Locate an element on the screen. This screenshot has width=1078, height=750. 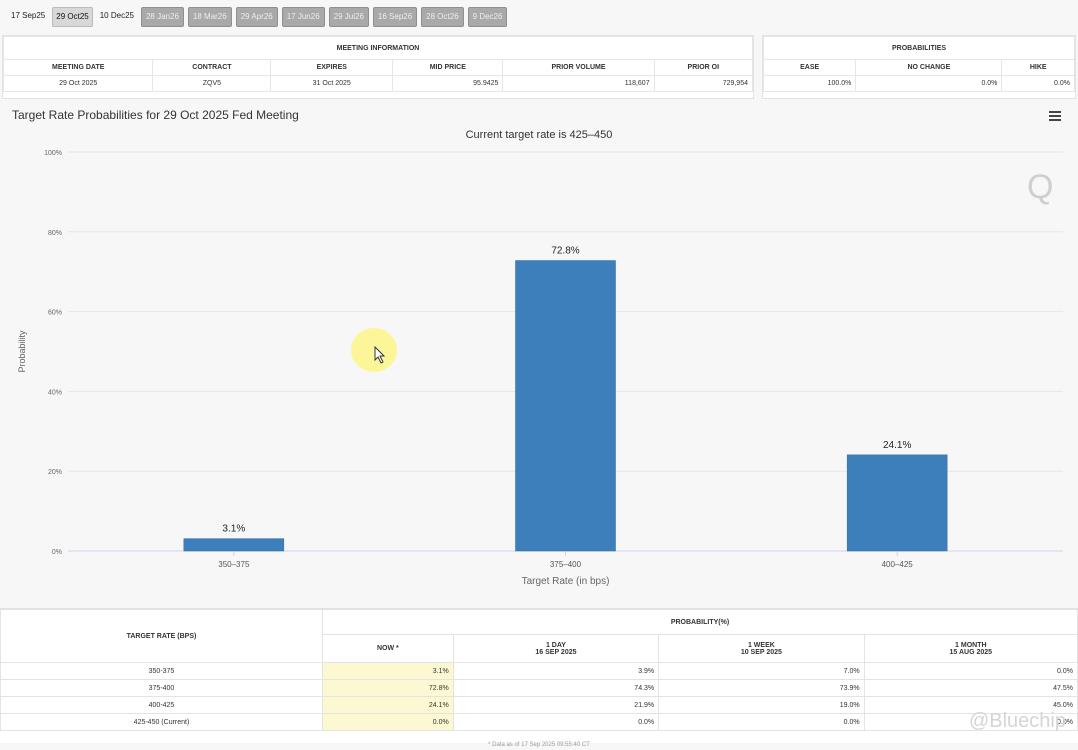
probability-cell: 72.8% is located at coordinates (387, 688).